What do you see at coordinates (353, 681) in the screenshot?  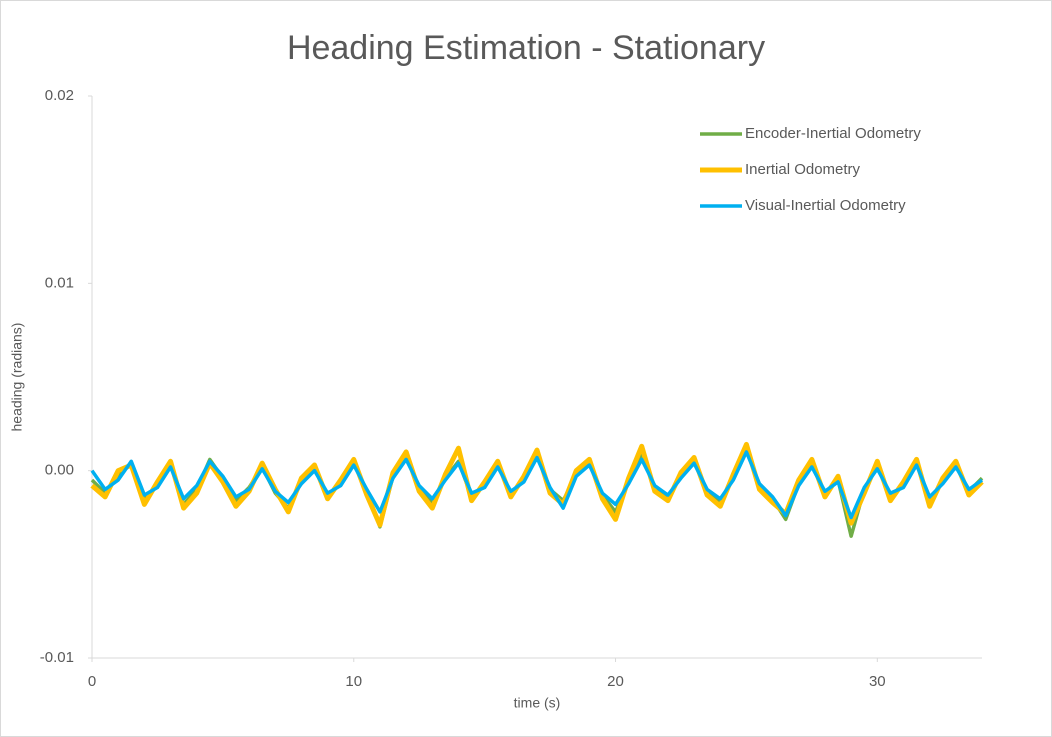 I see `x-tick-label: 10` at bounding box center [353, 681].